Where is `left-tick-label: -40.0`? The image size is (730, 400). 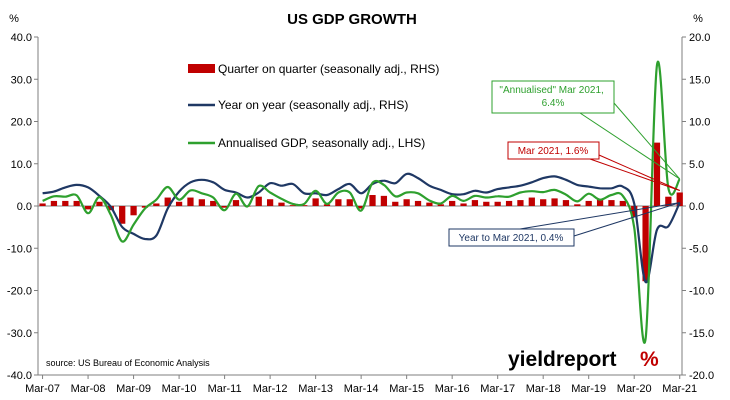
left-tick-label: -40.0 is located at coordinates (19, 376).